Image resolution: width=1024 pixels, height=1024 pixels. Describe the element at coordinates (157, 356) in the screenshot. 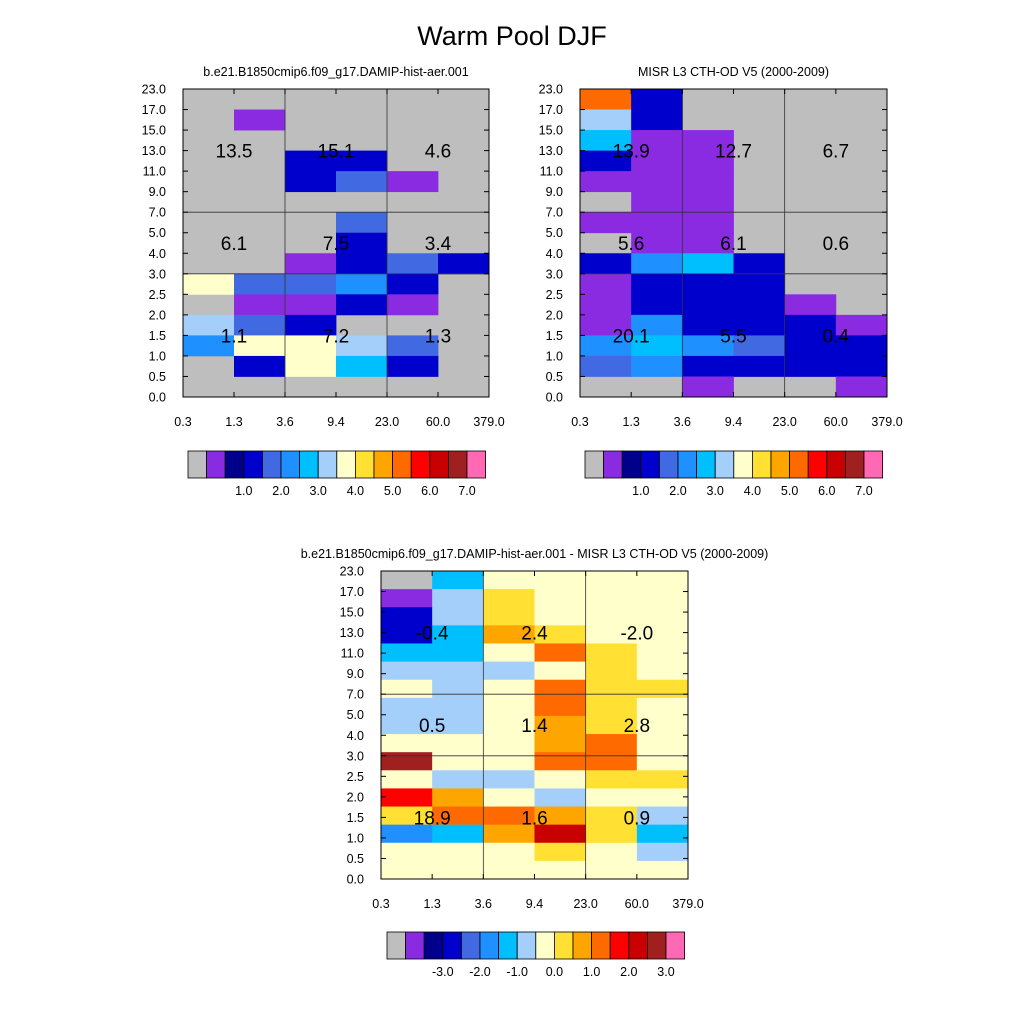

I see `y-tick-label: 1.0` at that location.